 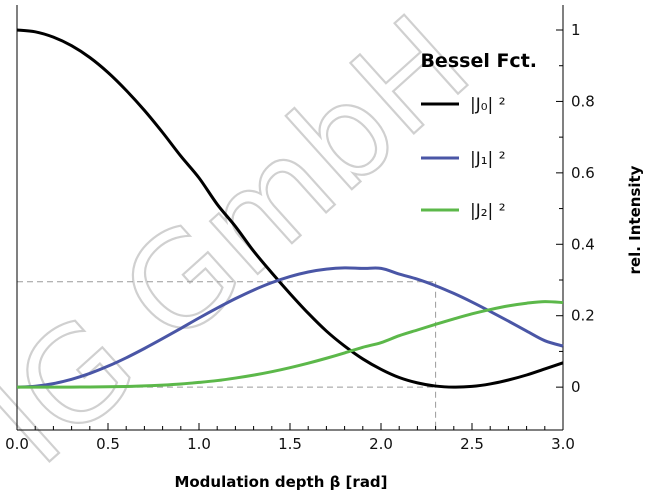 I want to click on y-tick-label: 0.8, so click(x=583, y=101).